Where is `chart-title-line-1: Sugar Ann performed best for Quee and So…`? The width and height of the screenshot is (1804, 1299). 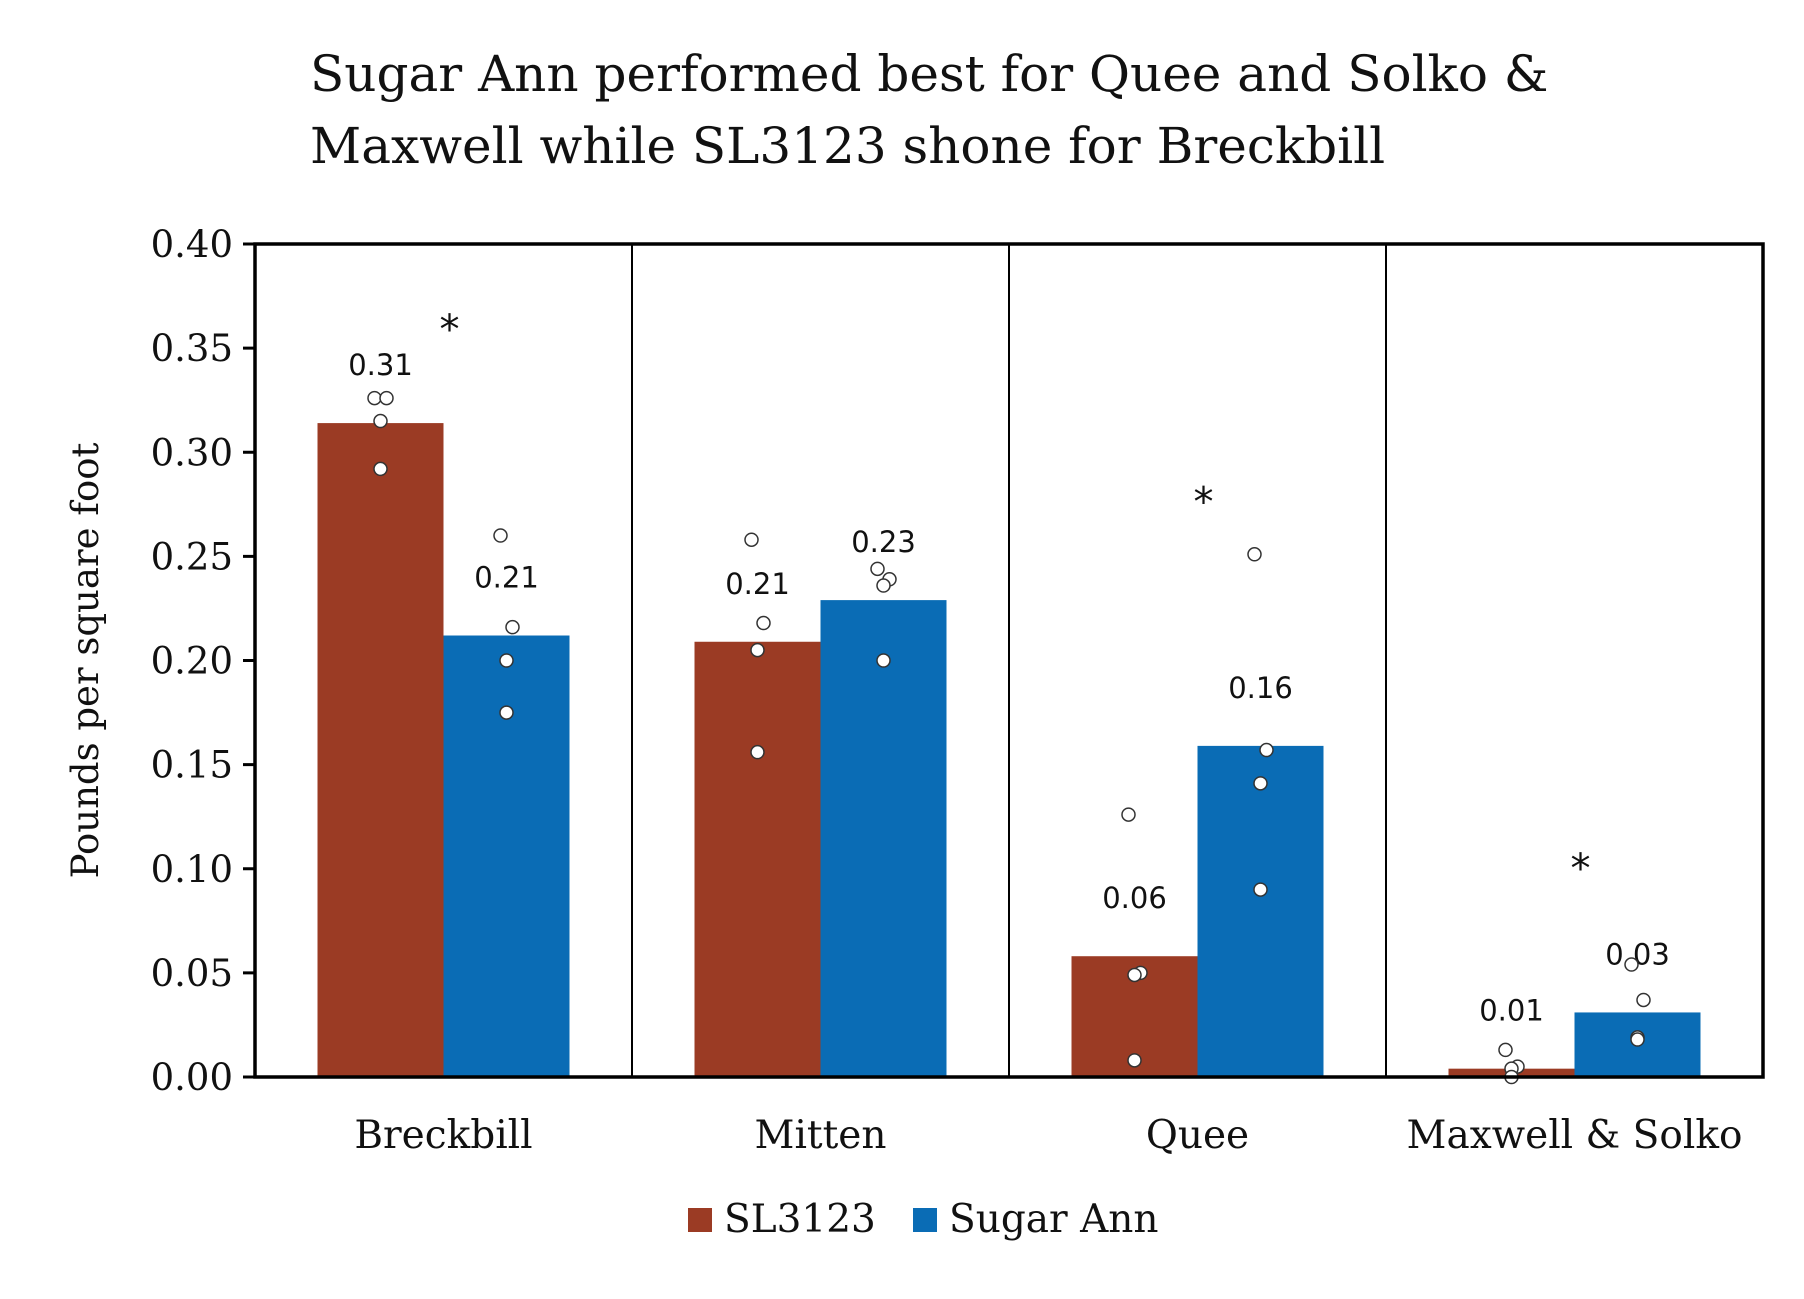 chart-title-line-1: Sugar Ann performed best for Quee and So… is located at coordinates (929, 74).